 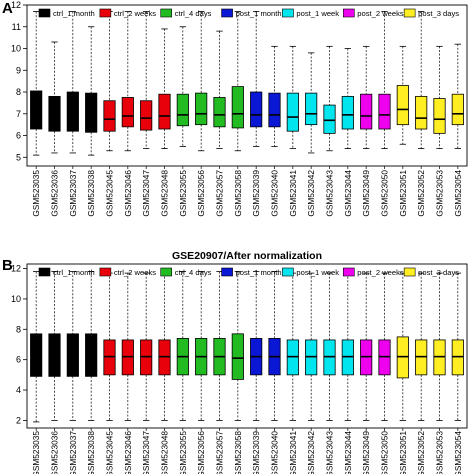 I want to click on x-category-label: GSM523038, so click(x=91, y=452).